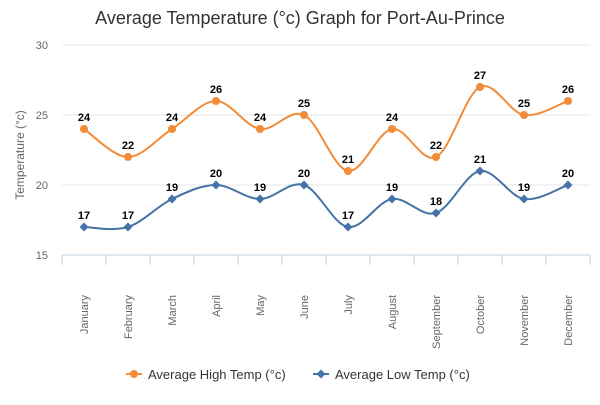 This screenshot has height=405, width=600. What do you see at coordinates (436, 202) in the screenshot?
I see `data-label-low: 18` at bounding box center [436, 202].